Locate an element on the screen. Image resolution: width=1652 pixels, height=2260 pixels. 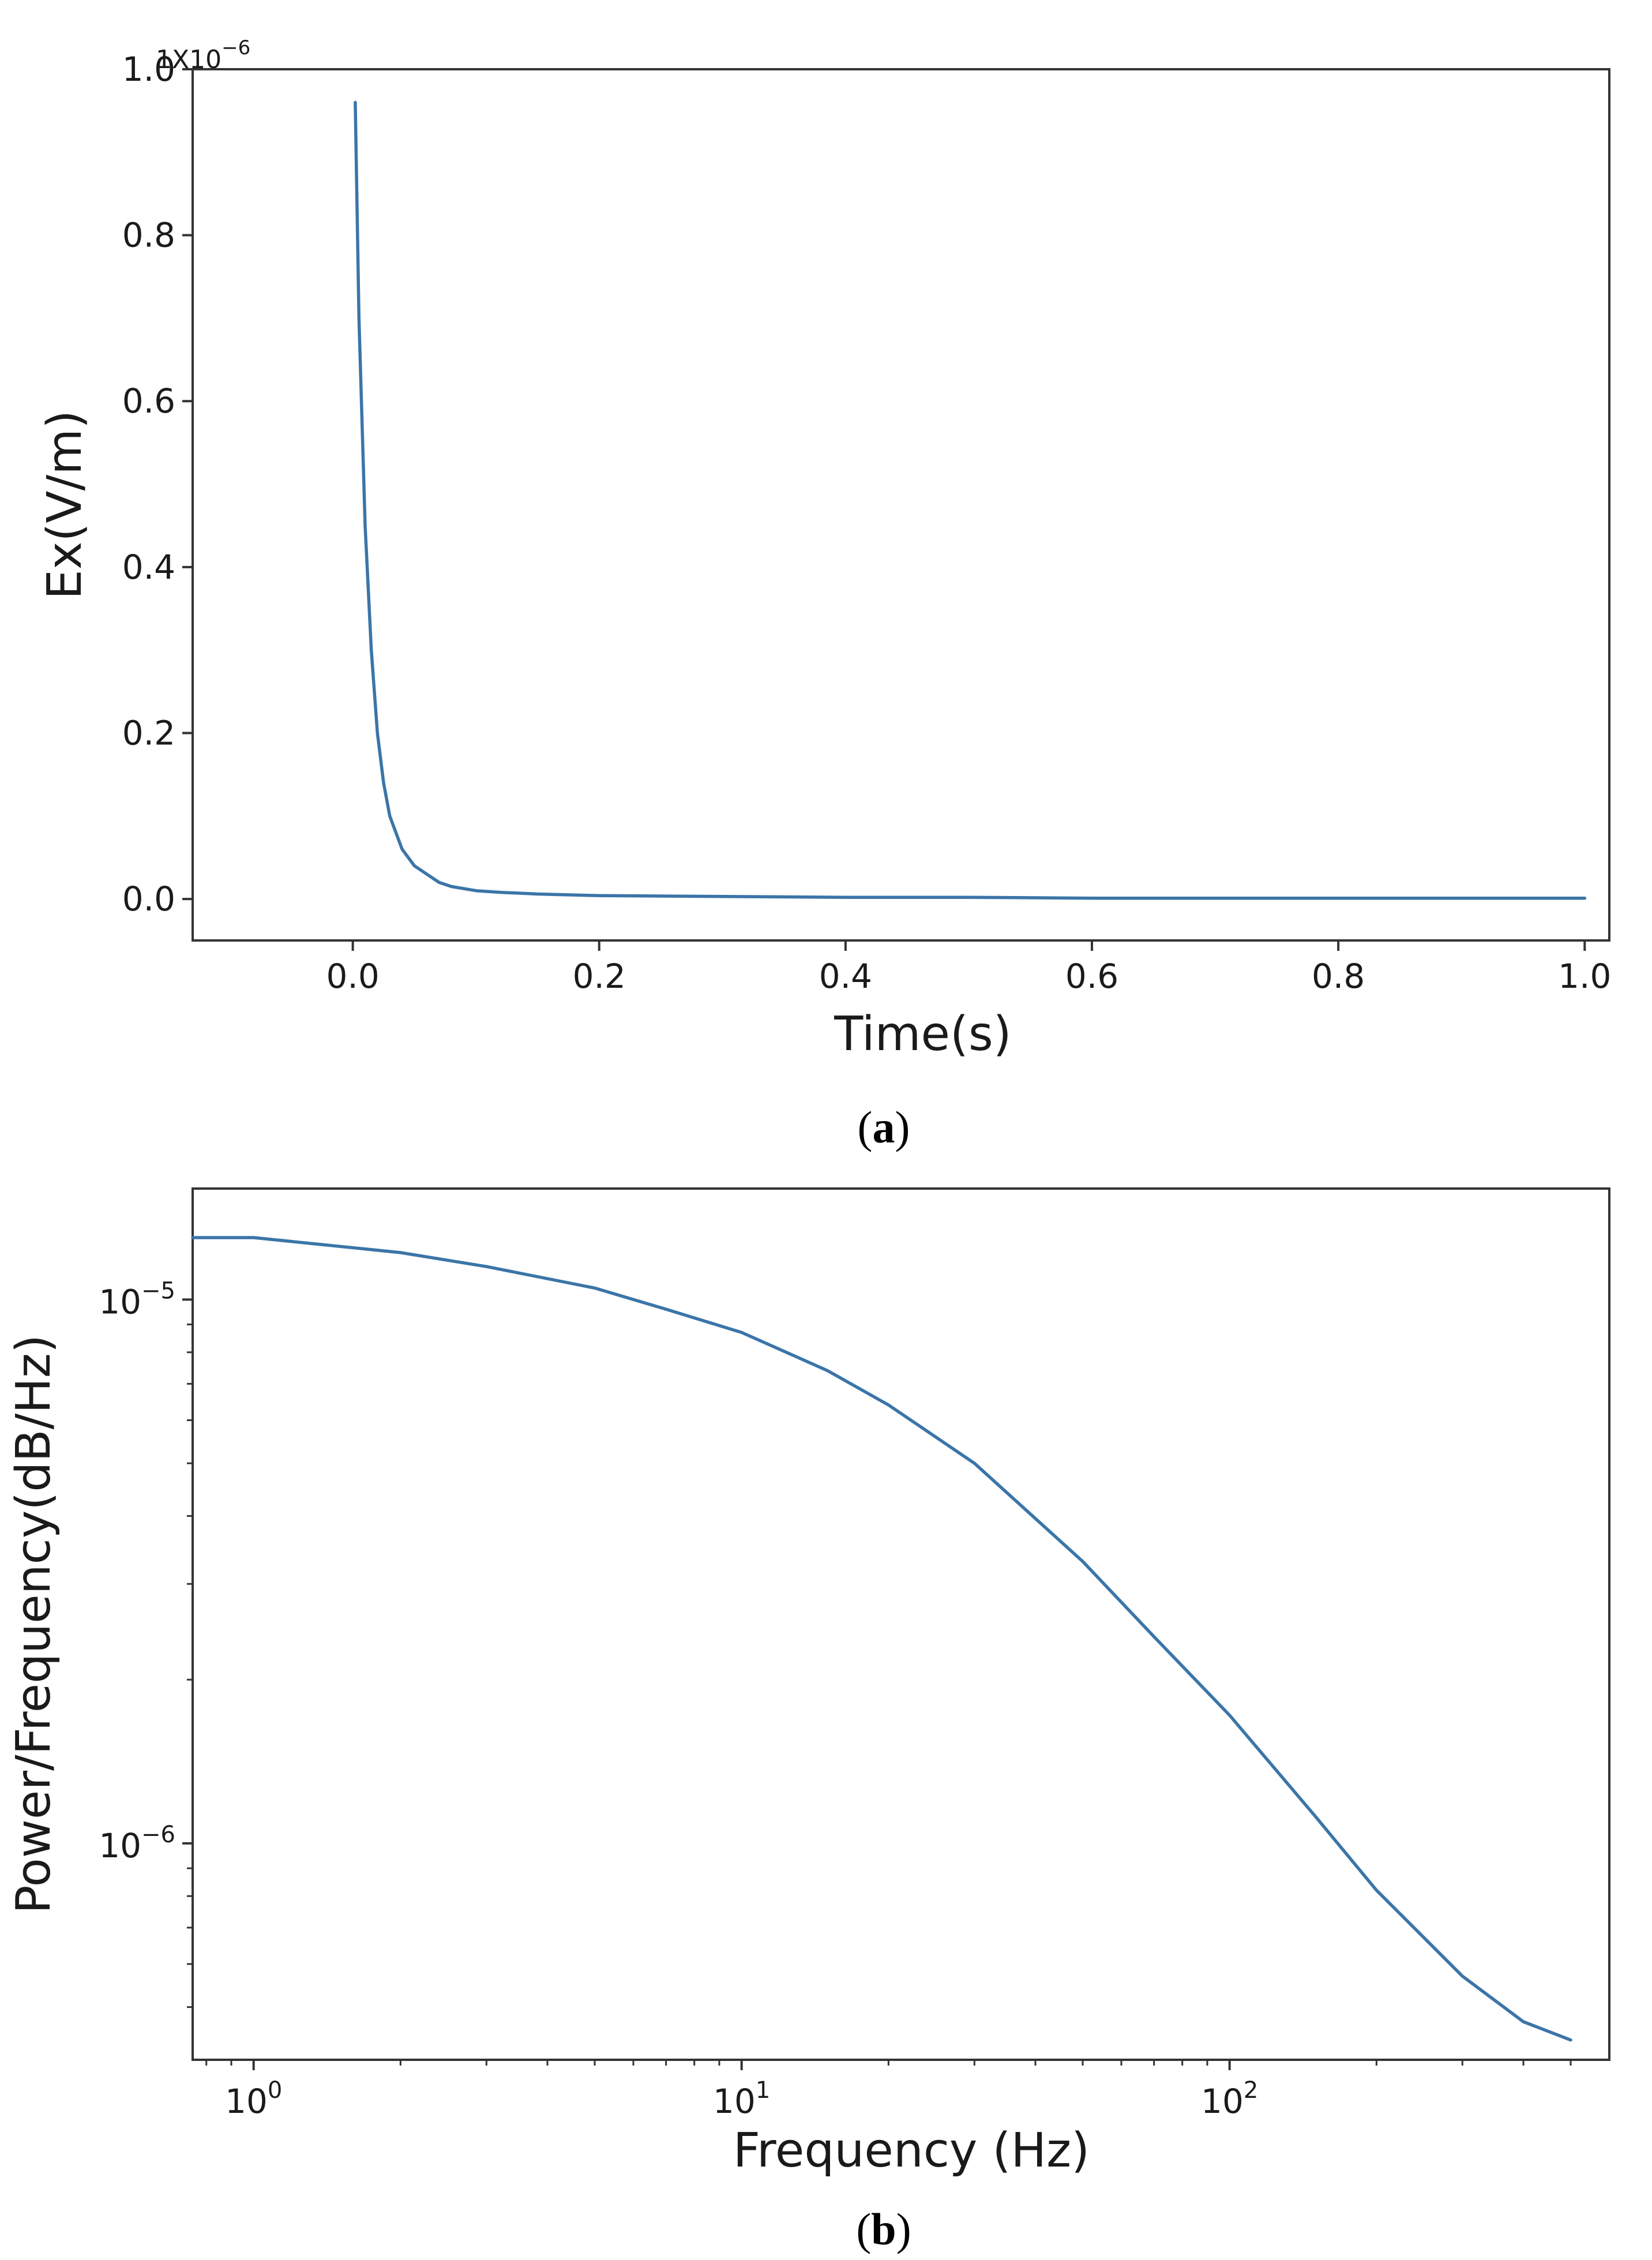
x-tick-label-b: 10¹ is located at coordinates (742, 2099).